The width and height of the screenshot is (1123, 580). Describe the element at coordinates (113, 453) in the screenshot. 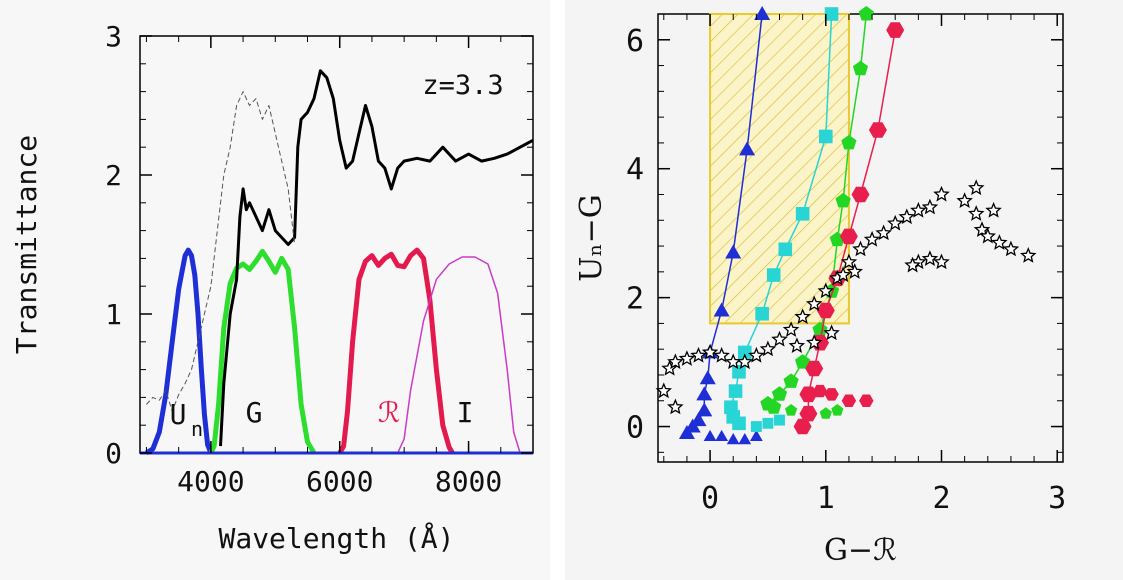

I see `y-tick-label: 0` at that location.